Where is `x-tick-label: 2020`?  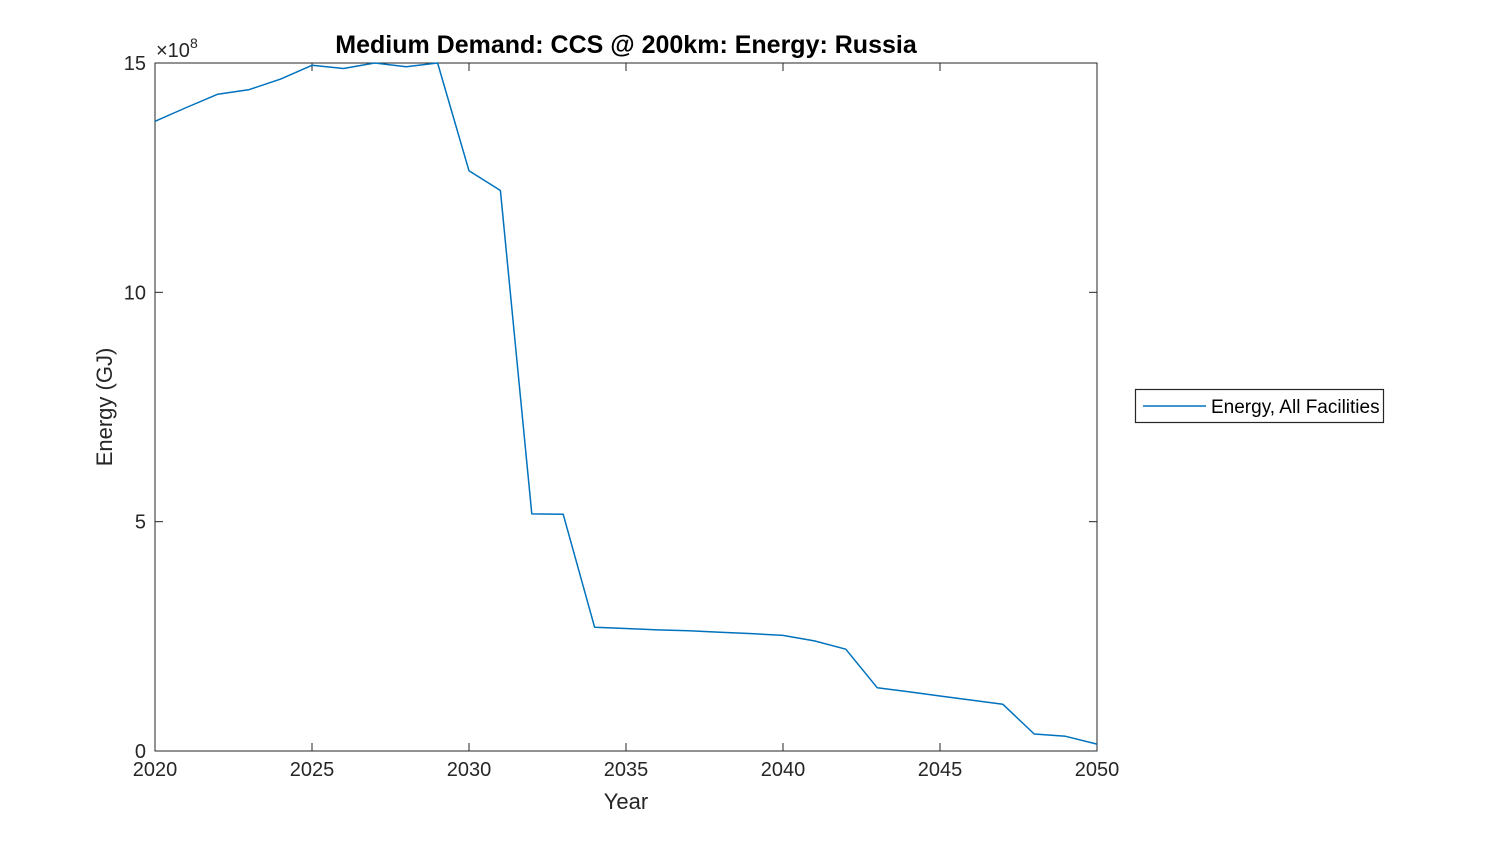 x-tick-label: 2020 is located at coordinates (155, 770).